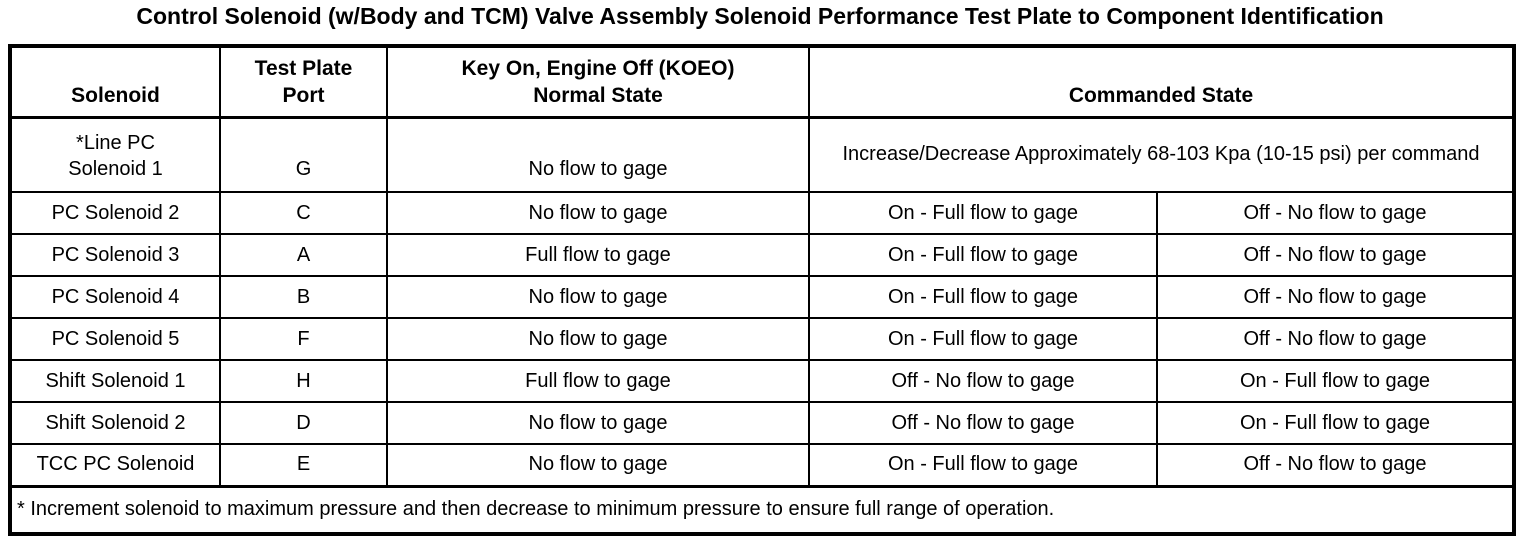 Image resolution: width=1520 pixels, height=536 pixels. Describe the element at coordinates (115, 82) in the screenshot. I see `header-solenoid: Solenoid` at that location.